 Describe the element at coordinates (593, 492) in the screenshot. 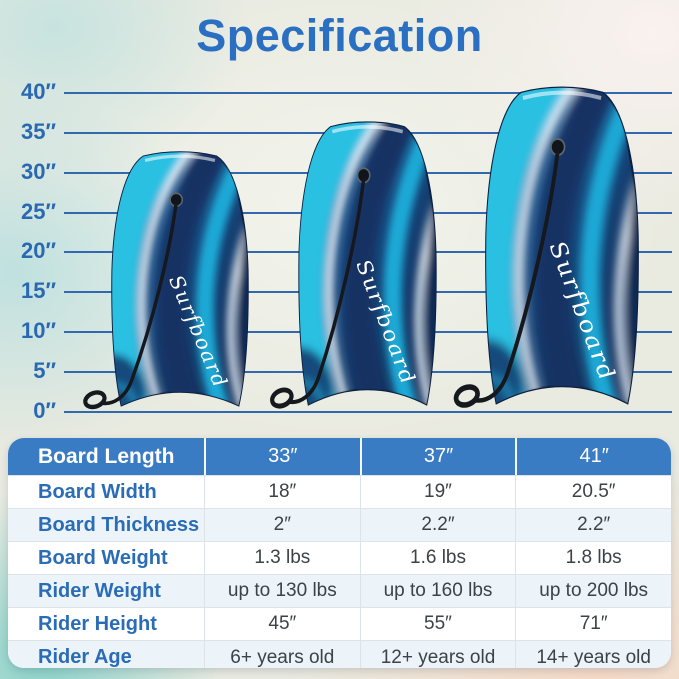

I see `row-value: 20.5″` at that location.